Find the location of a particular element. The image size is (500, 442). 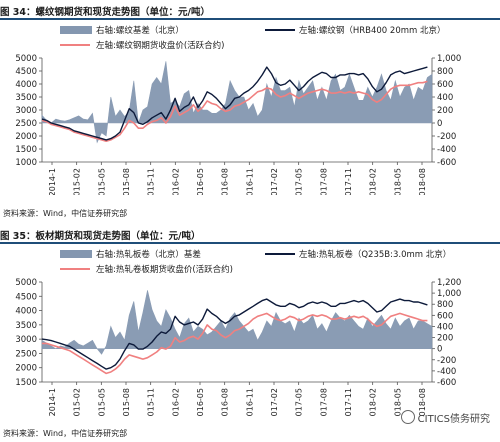

watermark-text: CITICS债务研究 is located at coordinates (453, 419).